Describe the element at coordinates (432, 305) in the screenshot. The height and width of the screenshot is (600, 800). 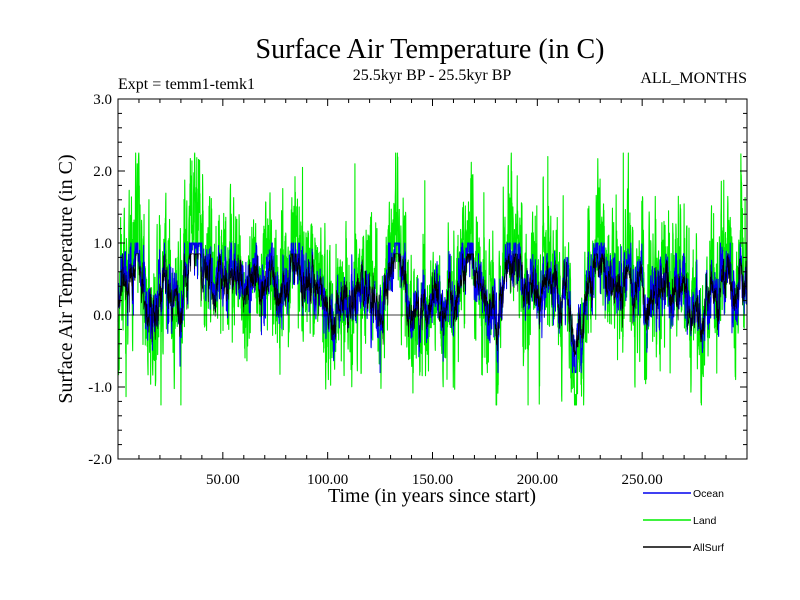
I see `series-line-allsurf` at that location.